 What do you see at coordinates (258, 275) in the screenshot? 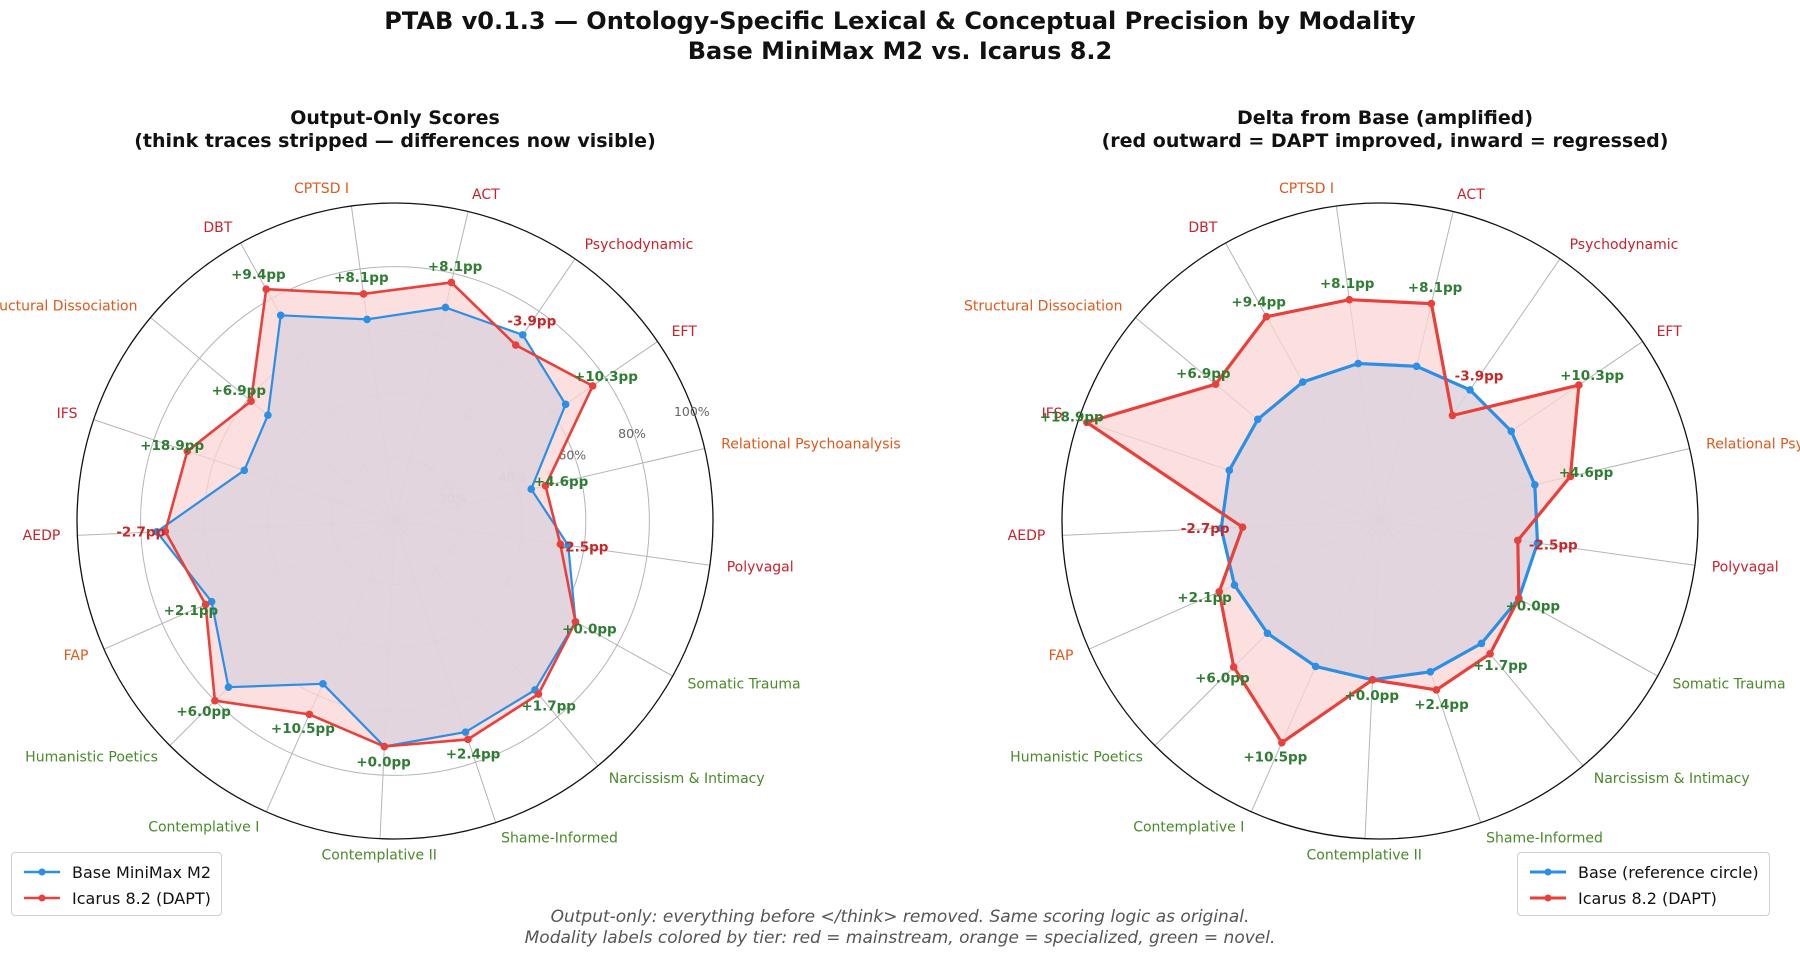
I see `left-delta-label-6: +9.4pp` at bounding box center [258, 275].